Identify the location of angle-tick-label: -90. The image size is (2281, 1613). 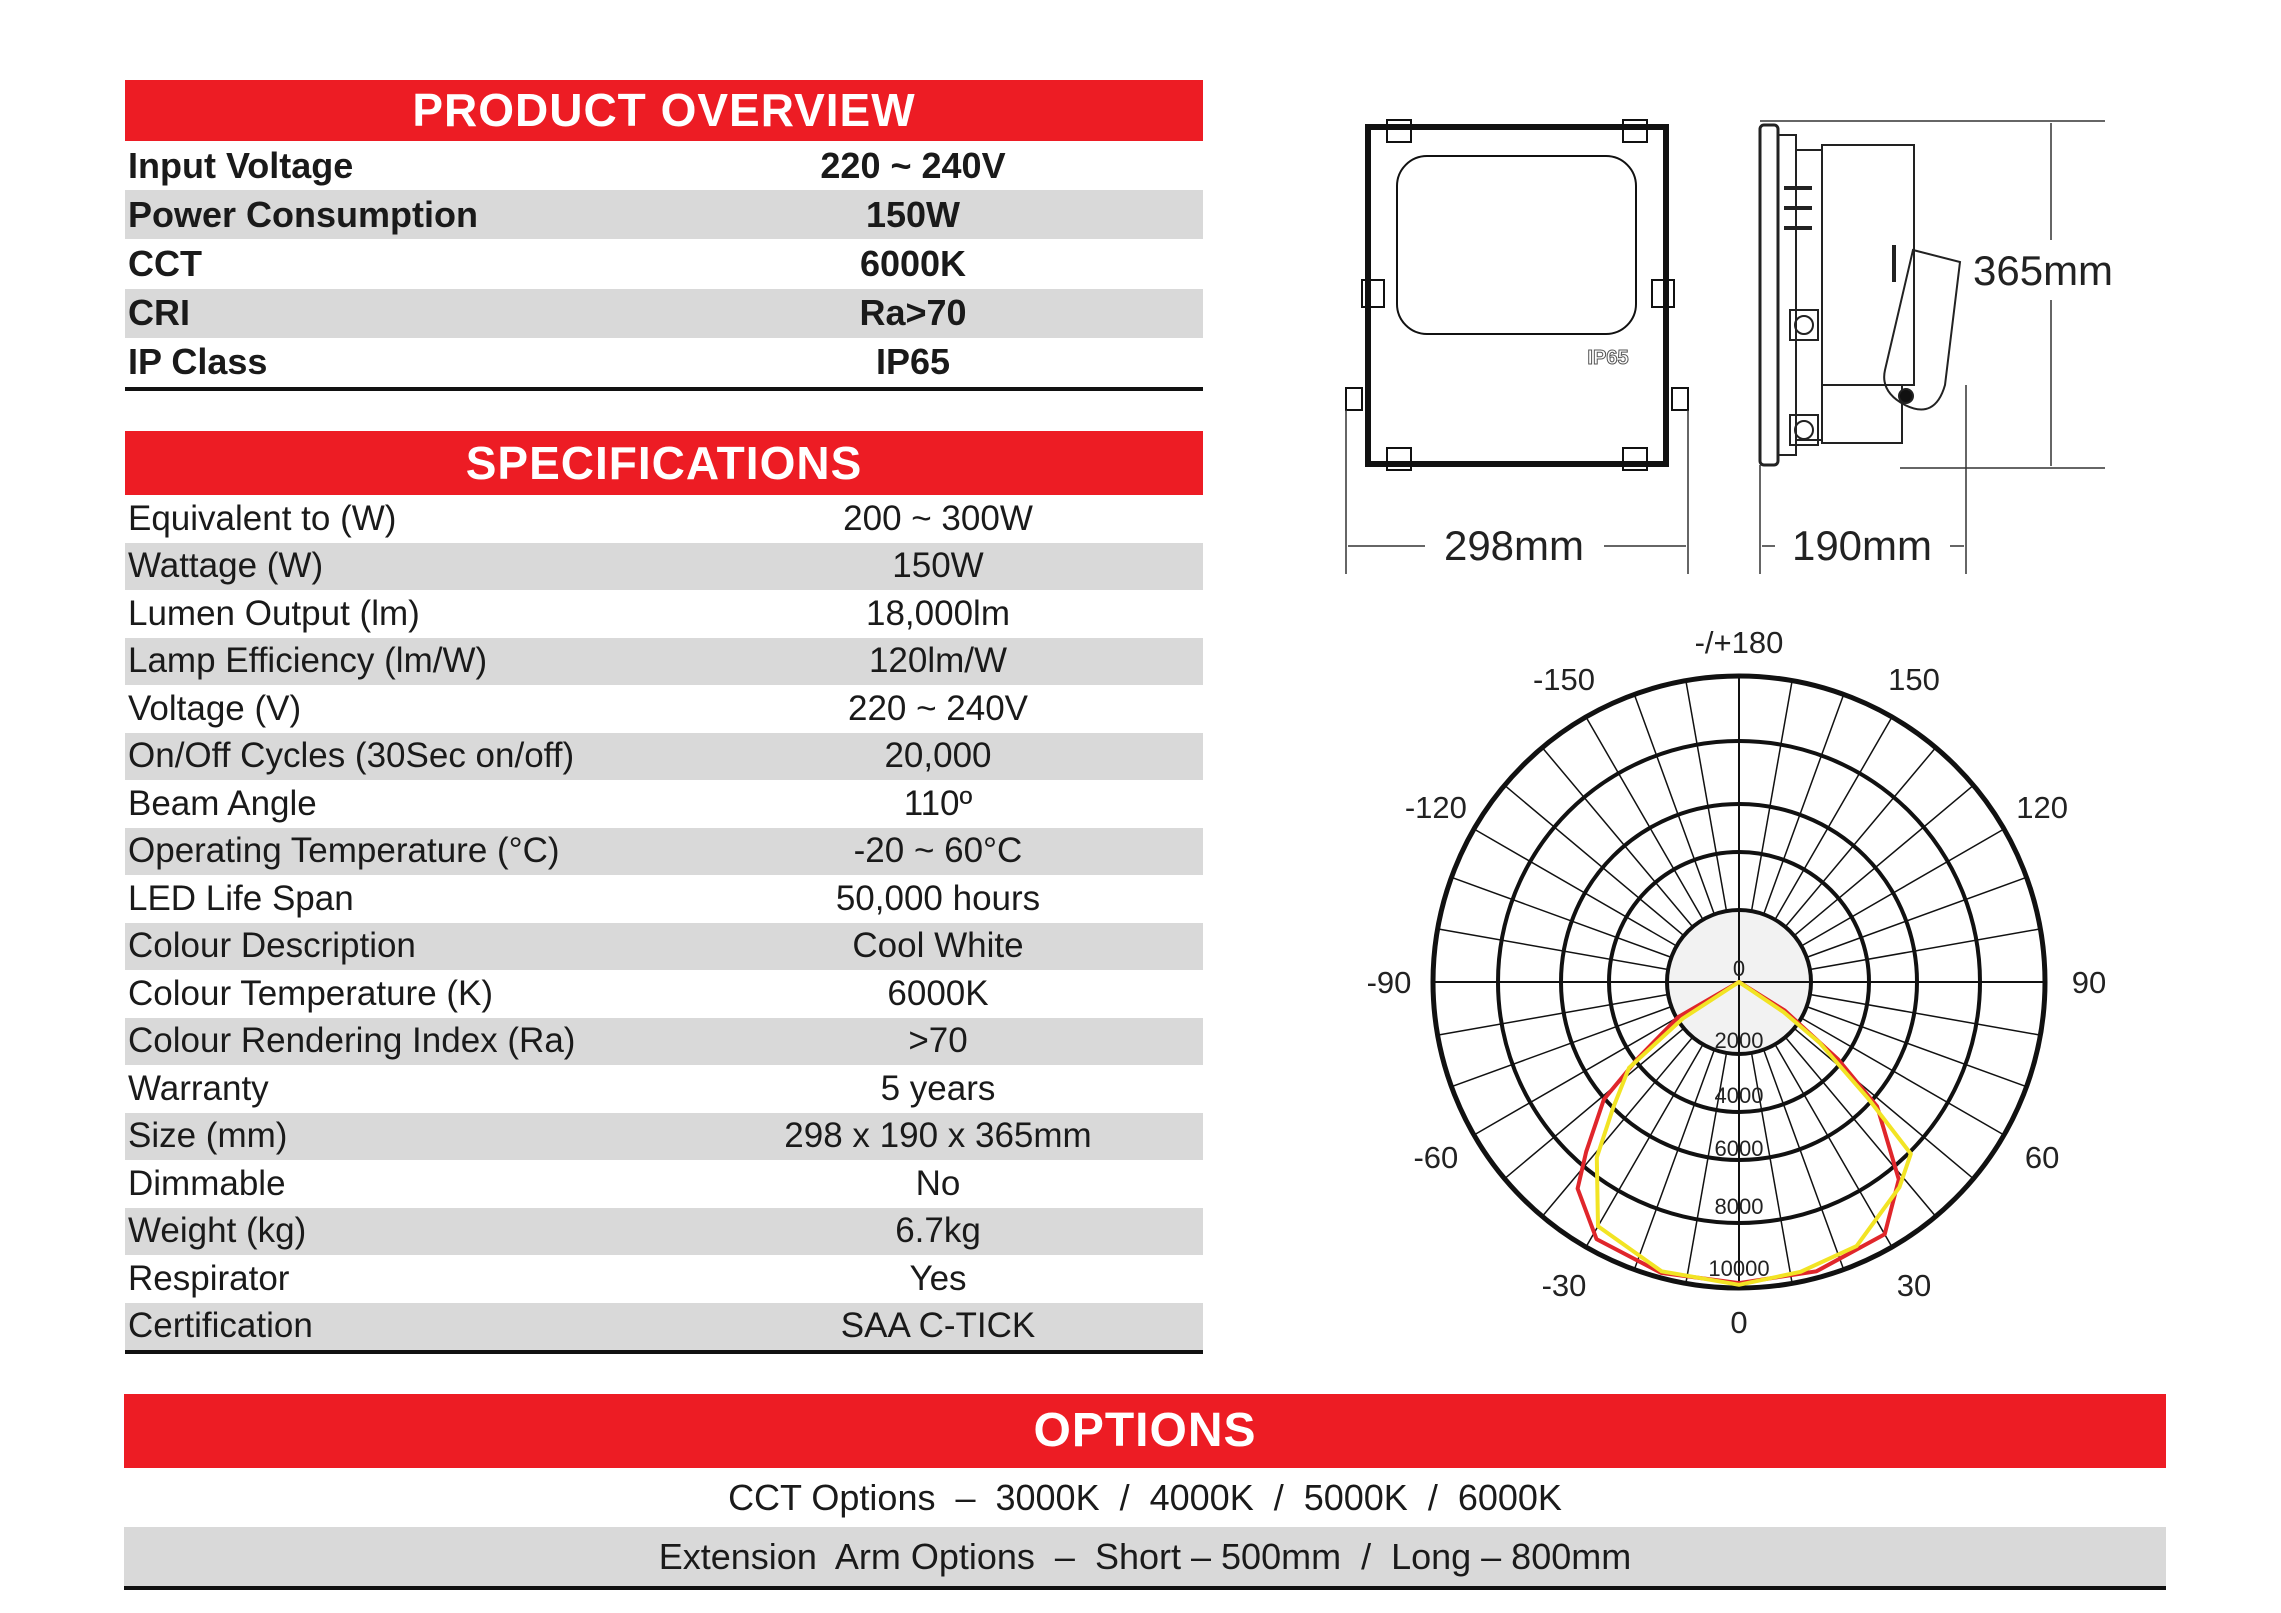
(1389, 982).